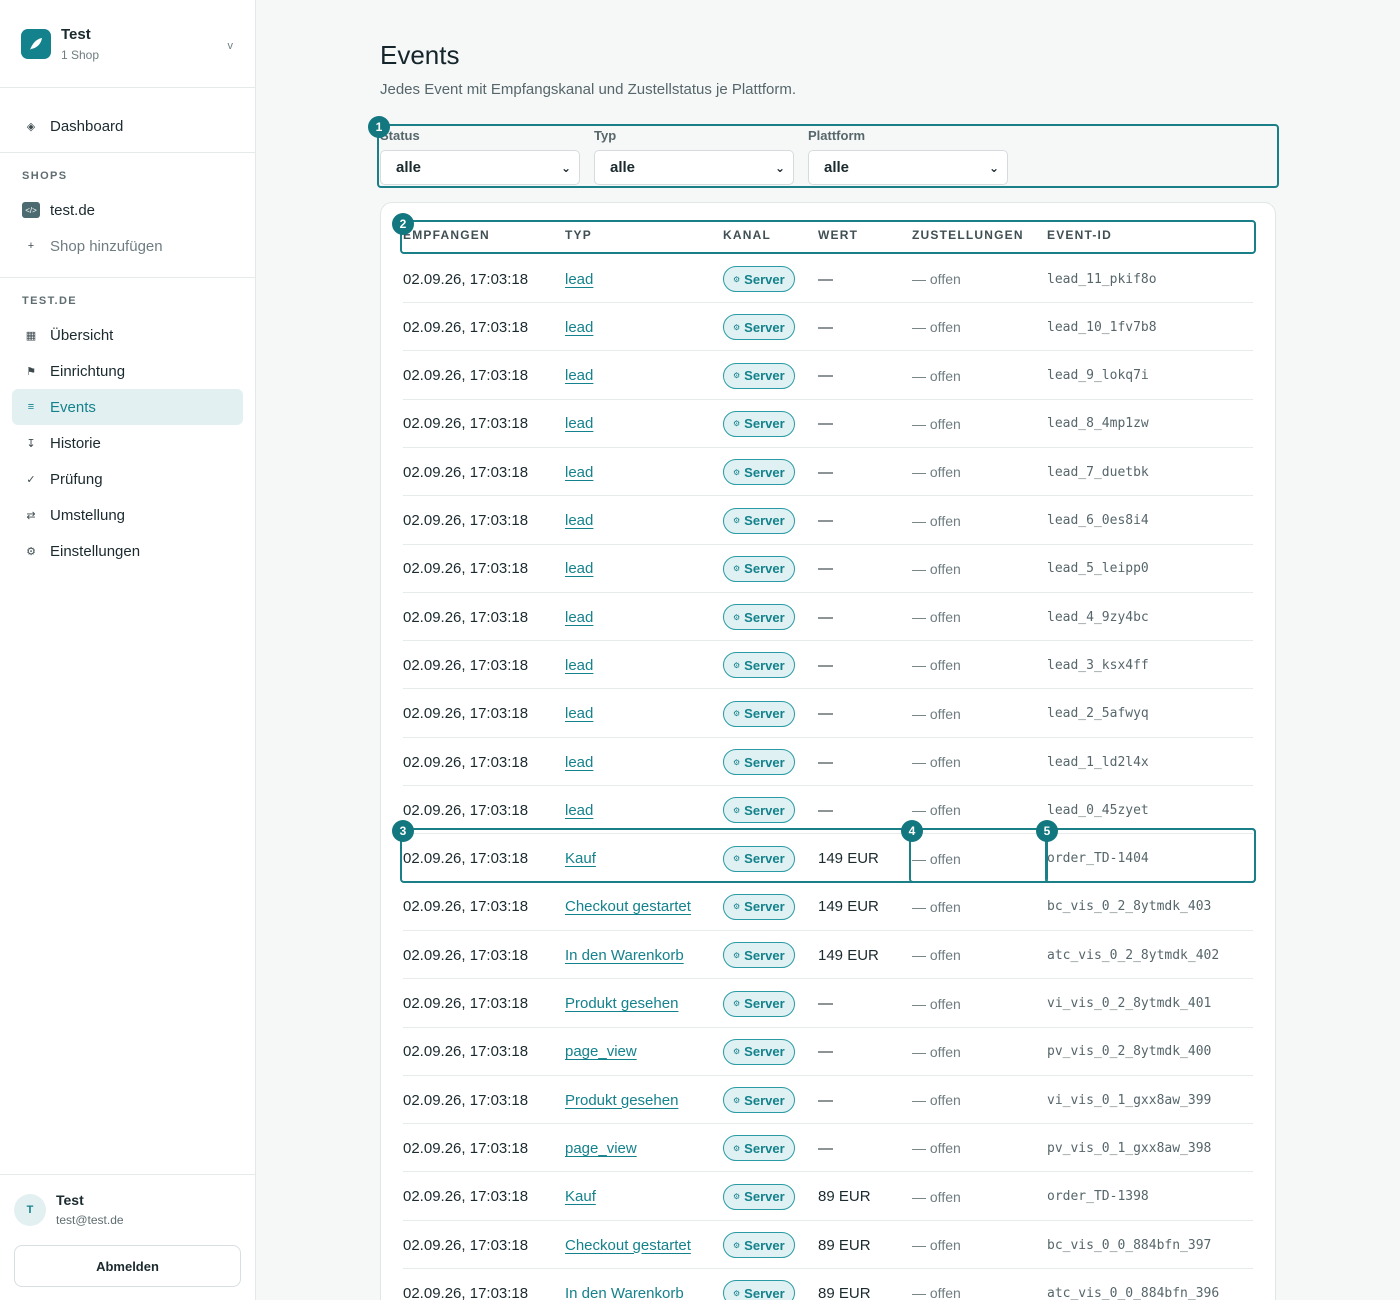 The width and height of the screenshot is (1400, 1300). Describe the element at coordinates (605, 135) in the screenshot. I see `type-filter-label: Typ` at that location.